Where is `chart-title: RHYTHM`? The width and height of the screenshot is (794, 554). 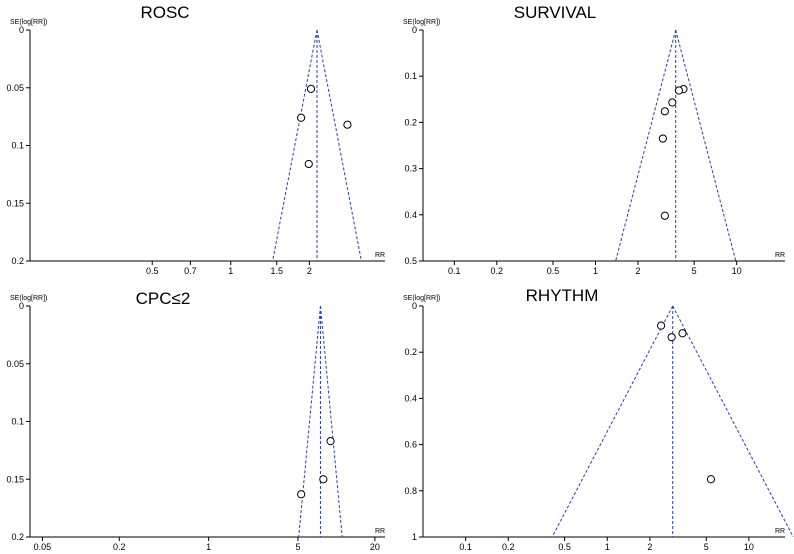 chart-title: RHYTHM is located at coordinates (562, 295).